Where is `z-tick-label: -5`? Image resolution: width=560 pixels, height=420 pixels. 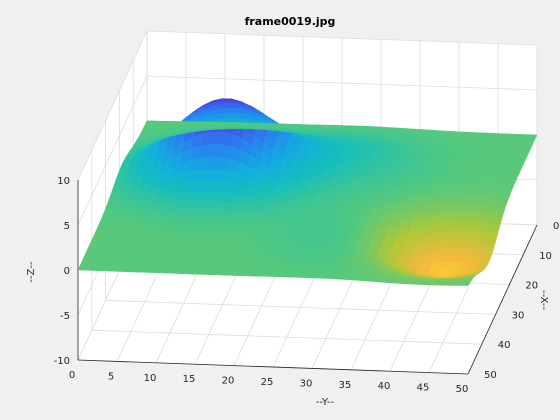 z-tick-label: -5 is located at coordinates (65, 316).